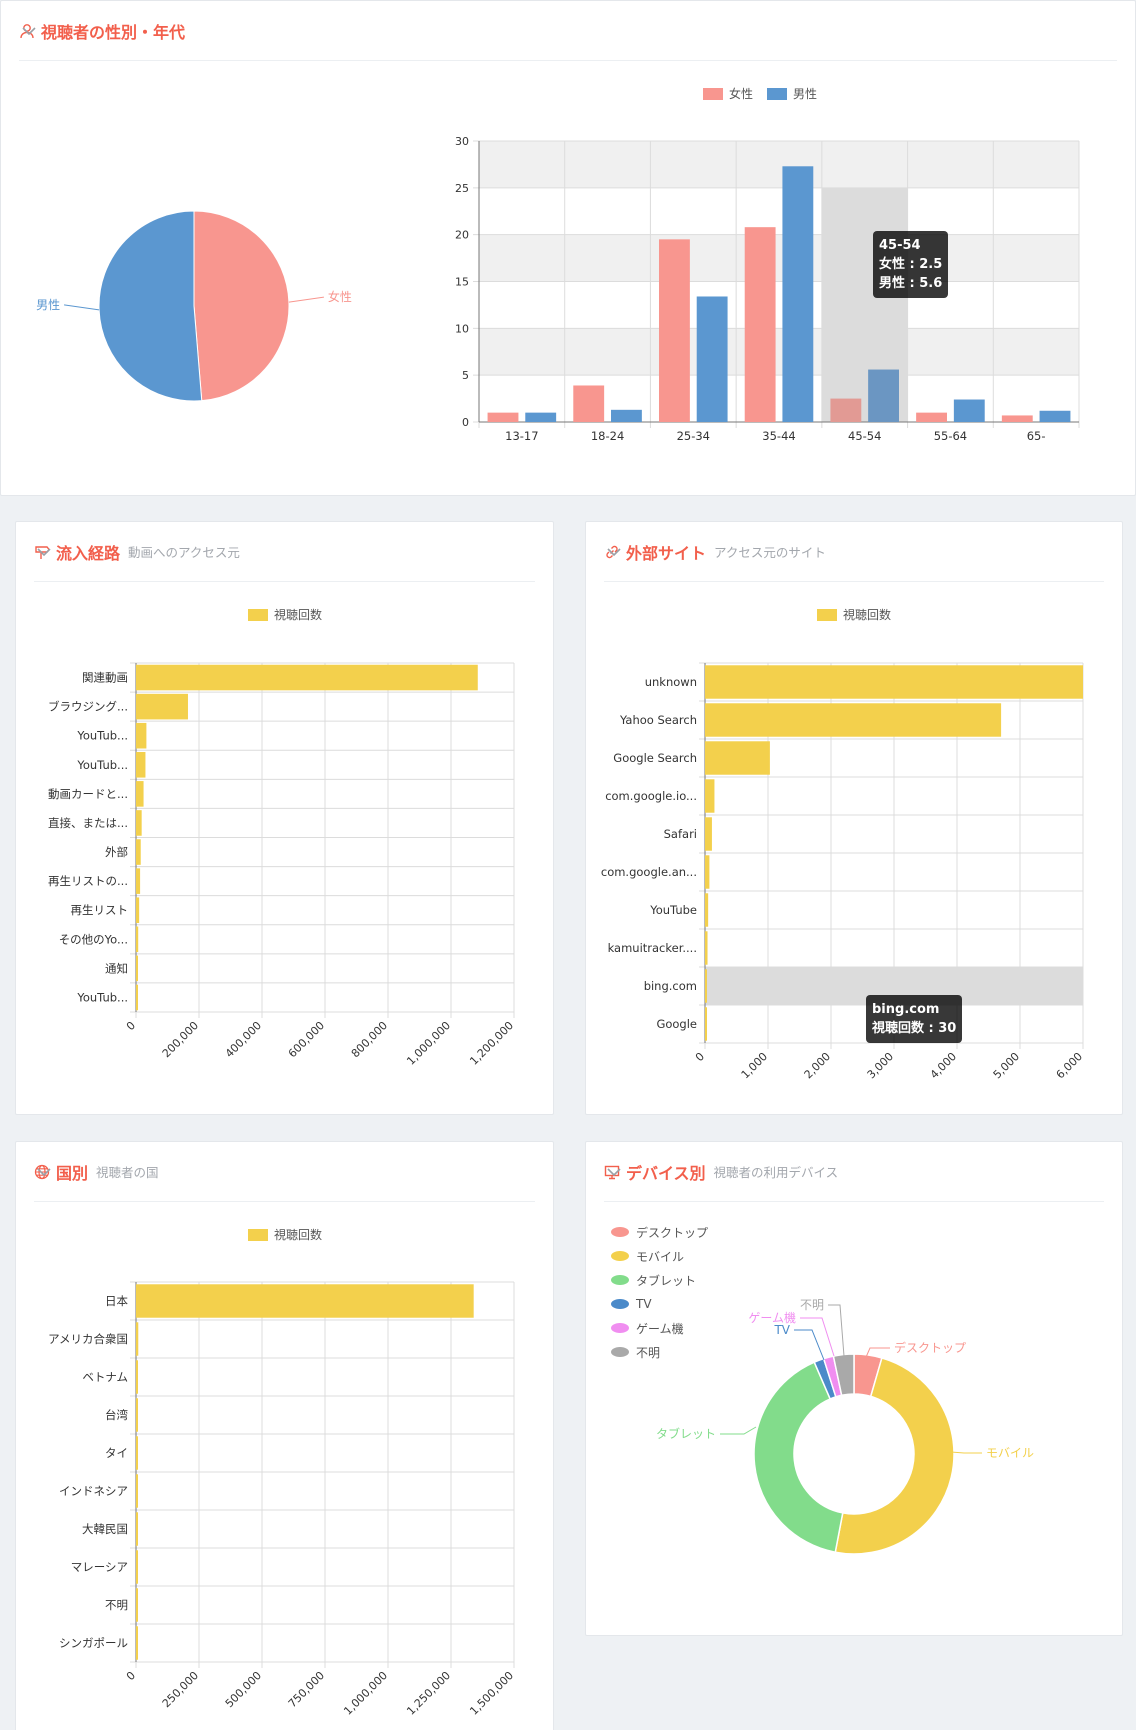  I want to click on legend-item-tv: TV, so click(659, 1304).